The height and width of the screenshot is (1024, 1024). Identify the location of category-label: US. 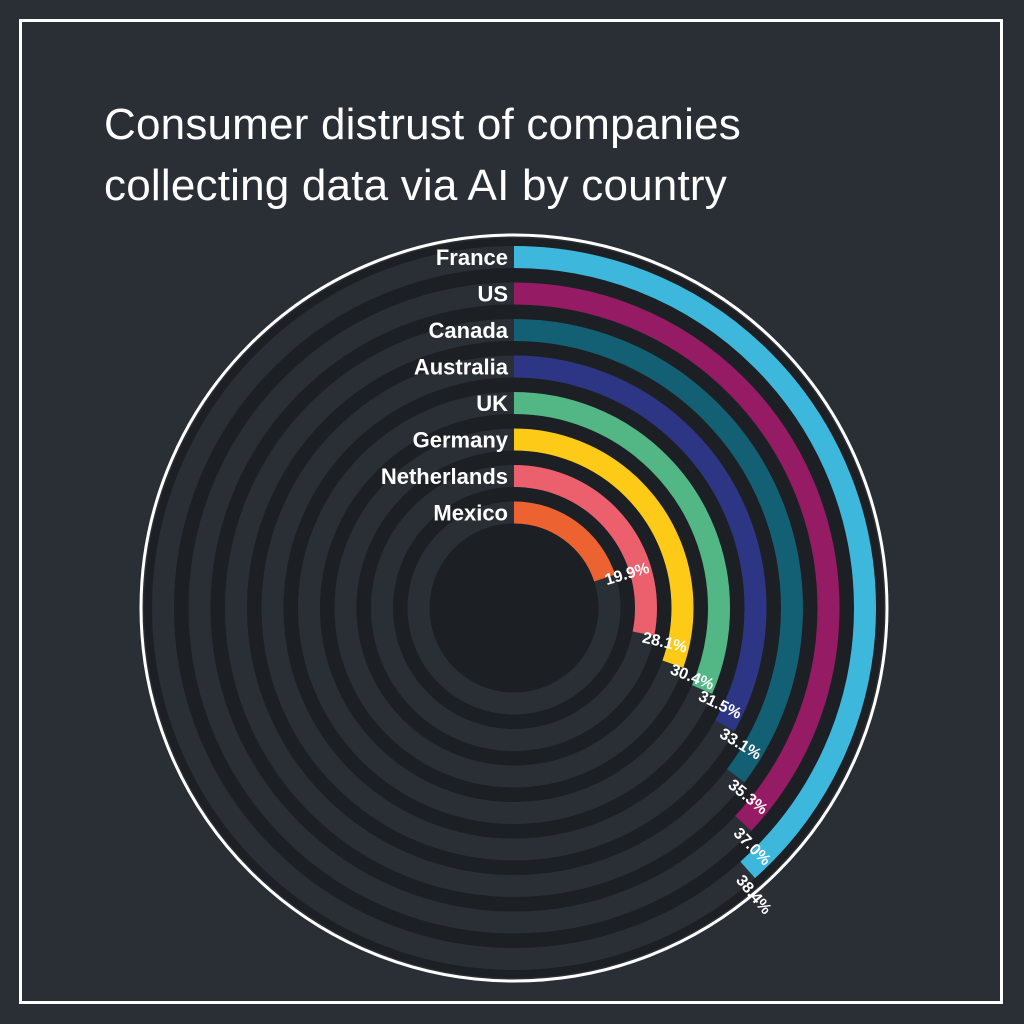
(492, 294).